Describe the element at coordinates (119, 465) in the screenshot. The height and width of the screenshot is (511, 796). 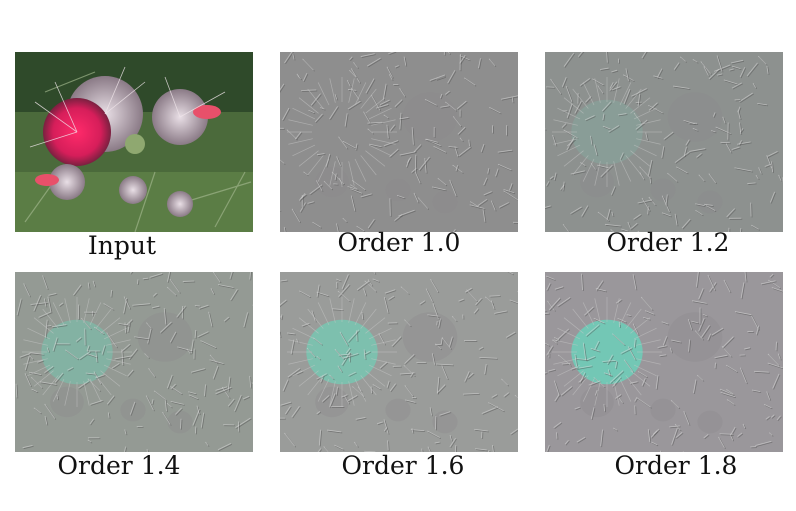
I see `caption-order-1-4: Order 1.4` at that location.